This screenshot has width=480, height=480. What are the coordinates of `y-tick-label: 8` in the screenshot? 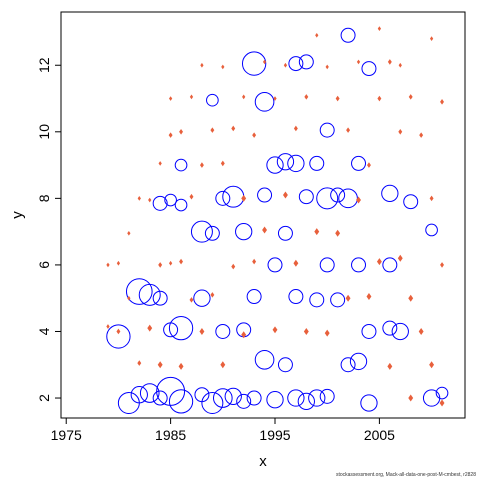 It's located at (44, 198).